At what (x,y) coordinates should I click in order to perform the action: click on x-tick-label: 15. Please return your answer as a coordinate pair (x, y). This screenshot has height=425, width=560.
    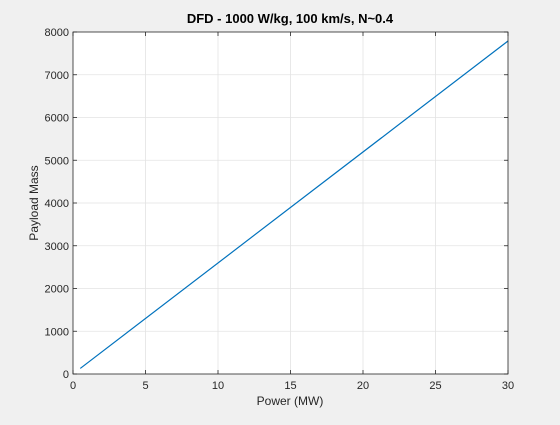
    Looking at the image, I should click on (290, 386).